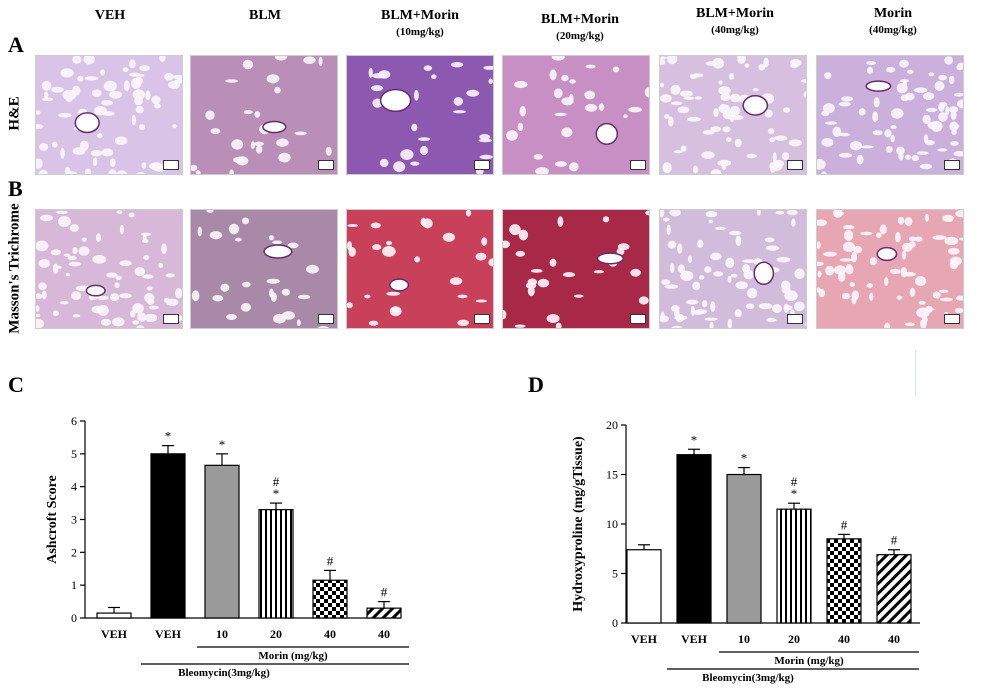 This screenshot has height=689, width=1000. Describe the element at coordinates (52, 519) in the screenshot. I see `y-axis-label: Ashcroft Score` at that location.